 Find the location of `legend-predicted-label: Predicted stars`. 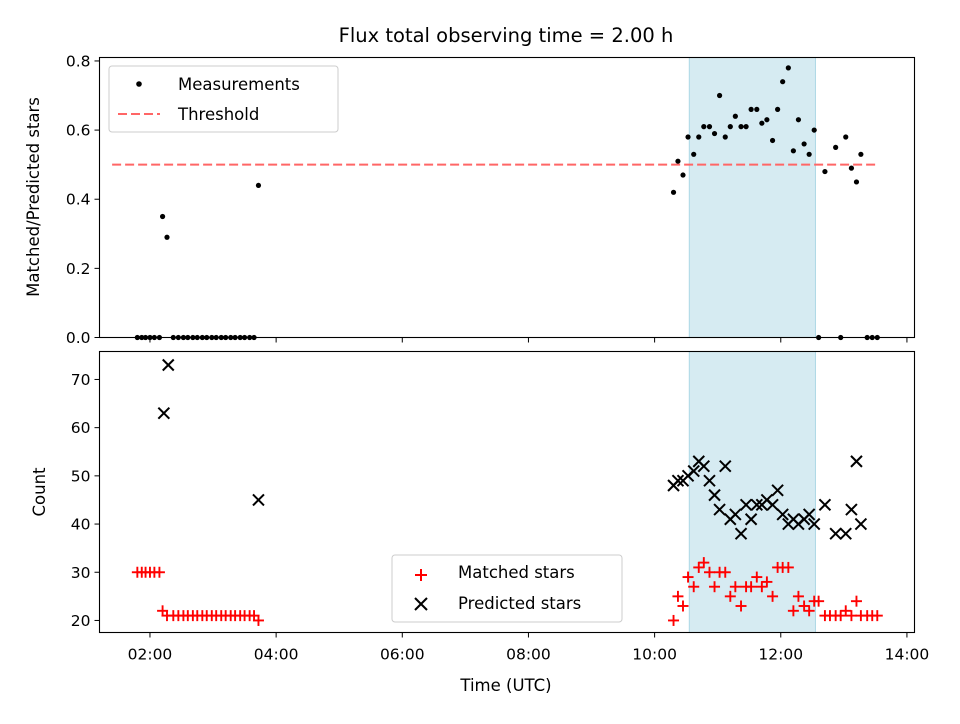

legend-predicted-label: Predicted stars is located at coordinates (519, 603).